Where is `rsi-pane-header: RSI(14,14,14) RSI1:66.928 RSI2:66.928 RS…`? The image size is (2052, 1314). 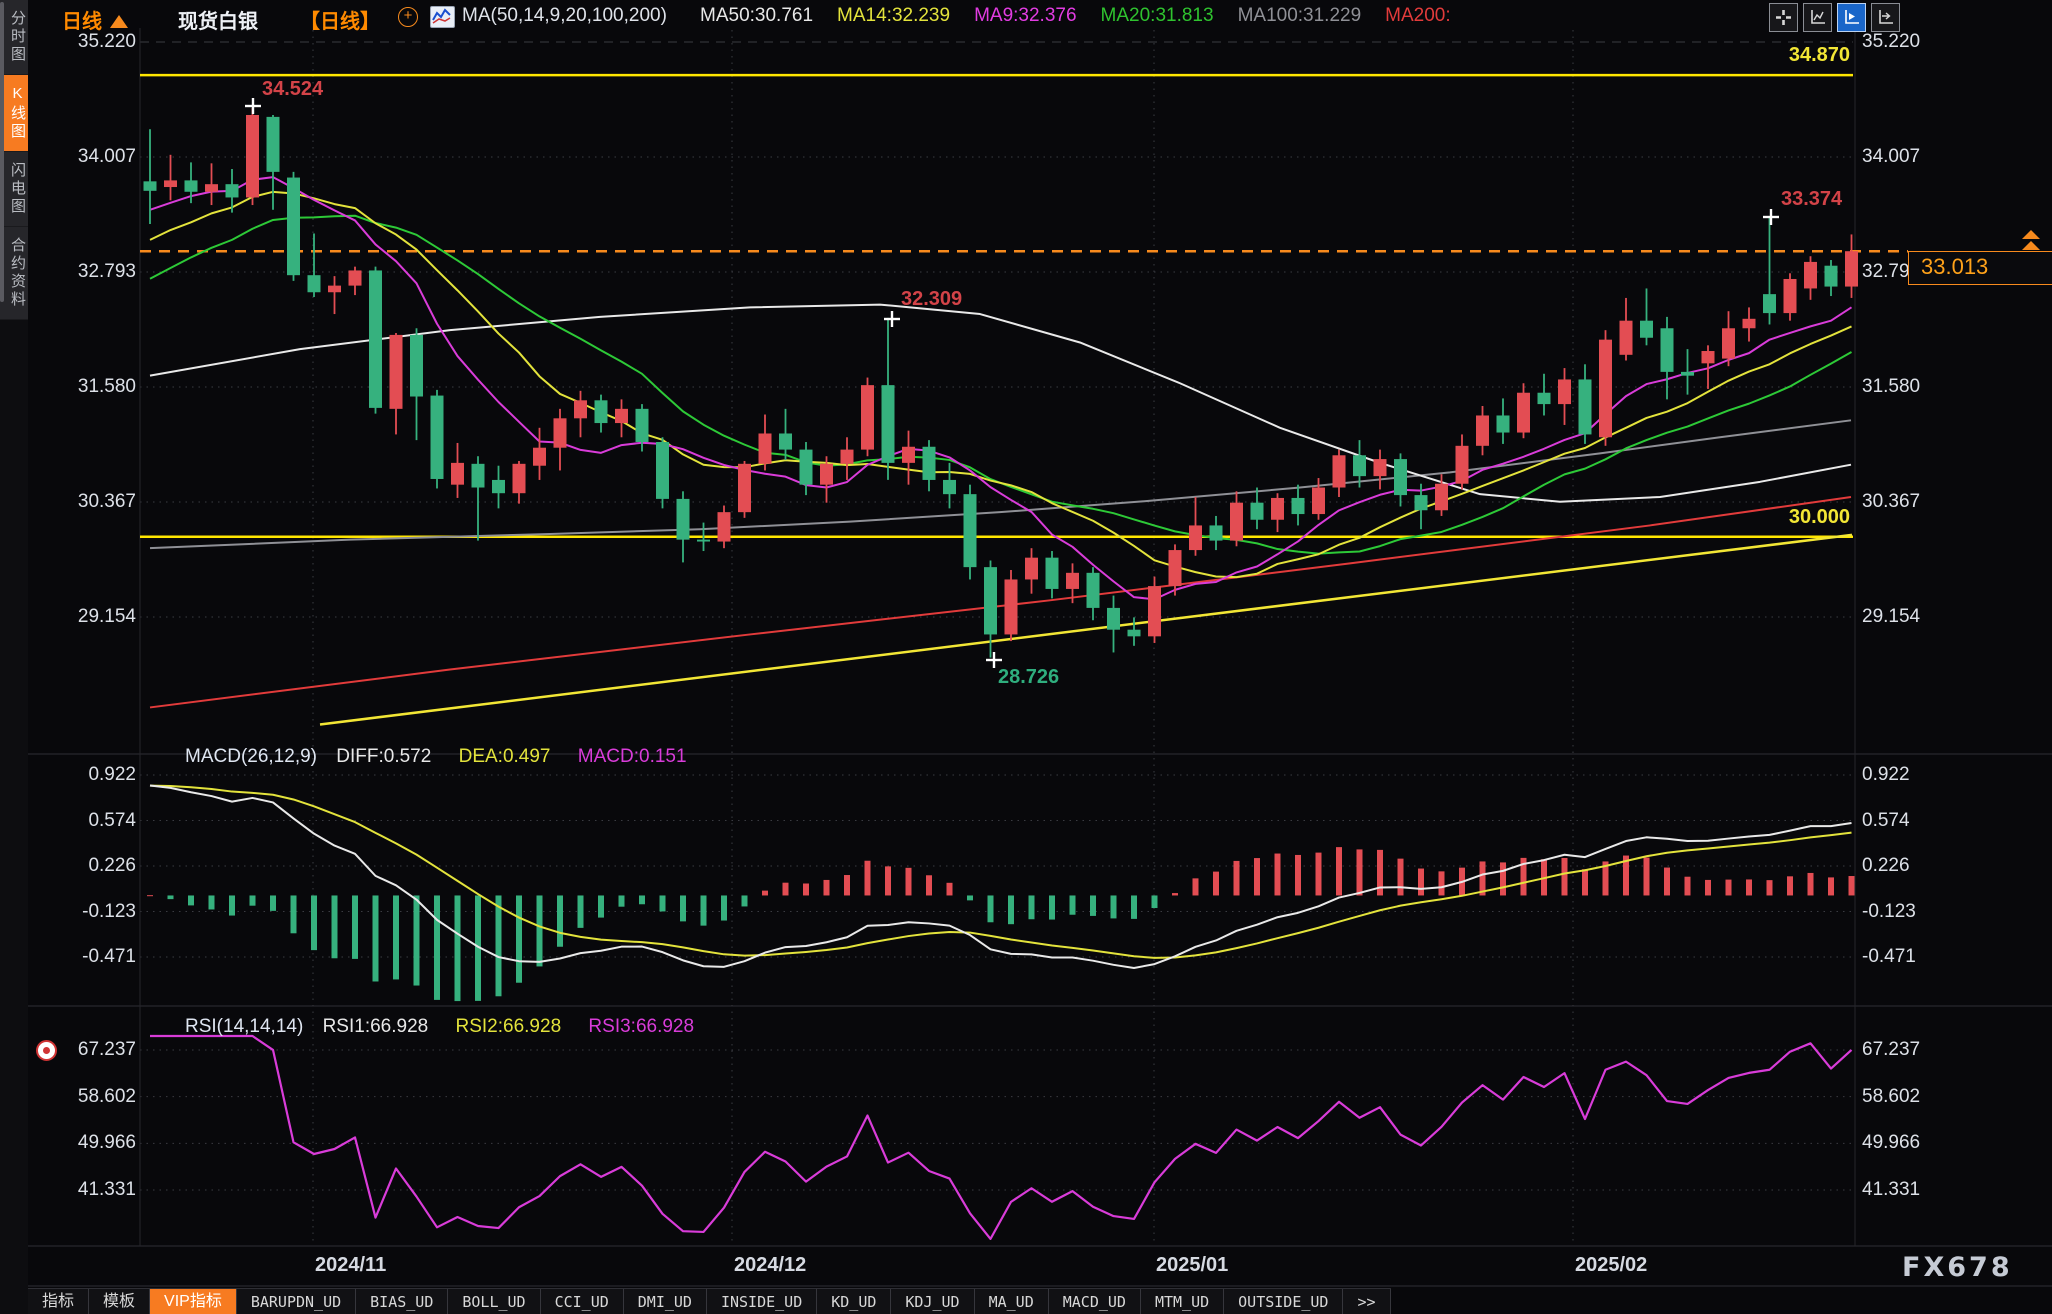 rsi-pane-header: RSI(14,14,14) RSI1:66.928 RSI2:66.928 RS… is located at coordinates (439, 1027).